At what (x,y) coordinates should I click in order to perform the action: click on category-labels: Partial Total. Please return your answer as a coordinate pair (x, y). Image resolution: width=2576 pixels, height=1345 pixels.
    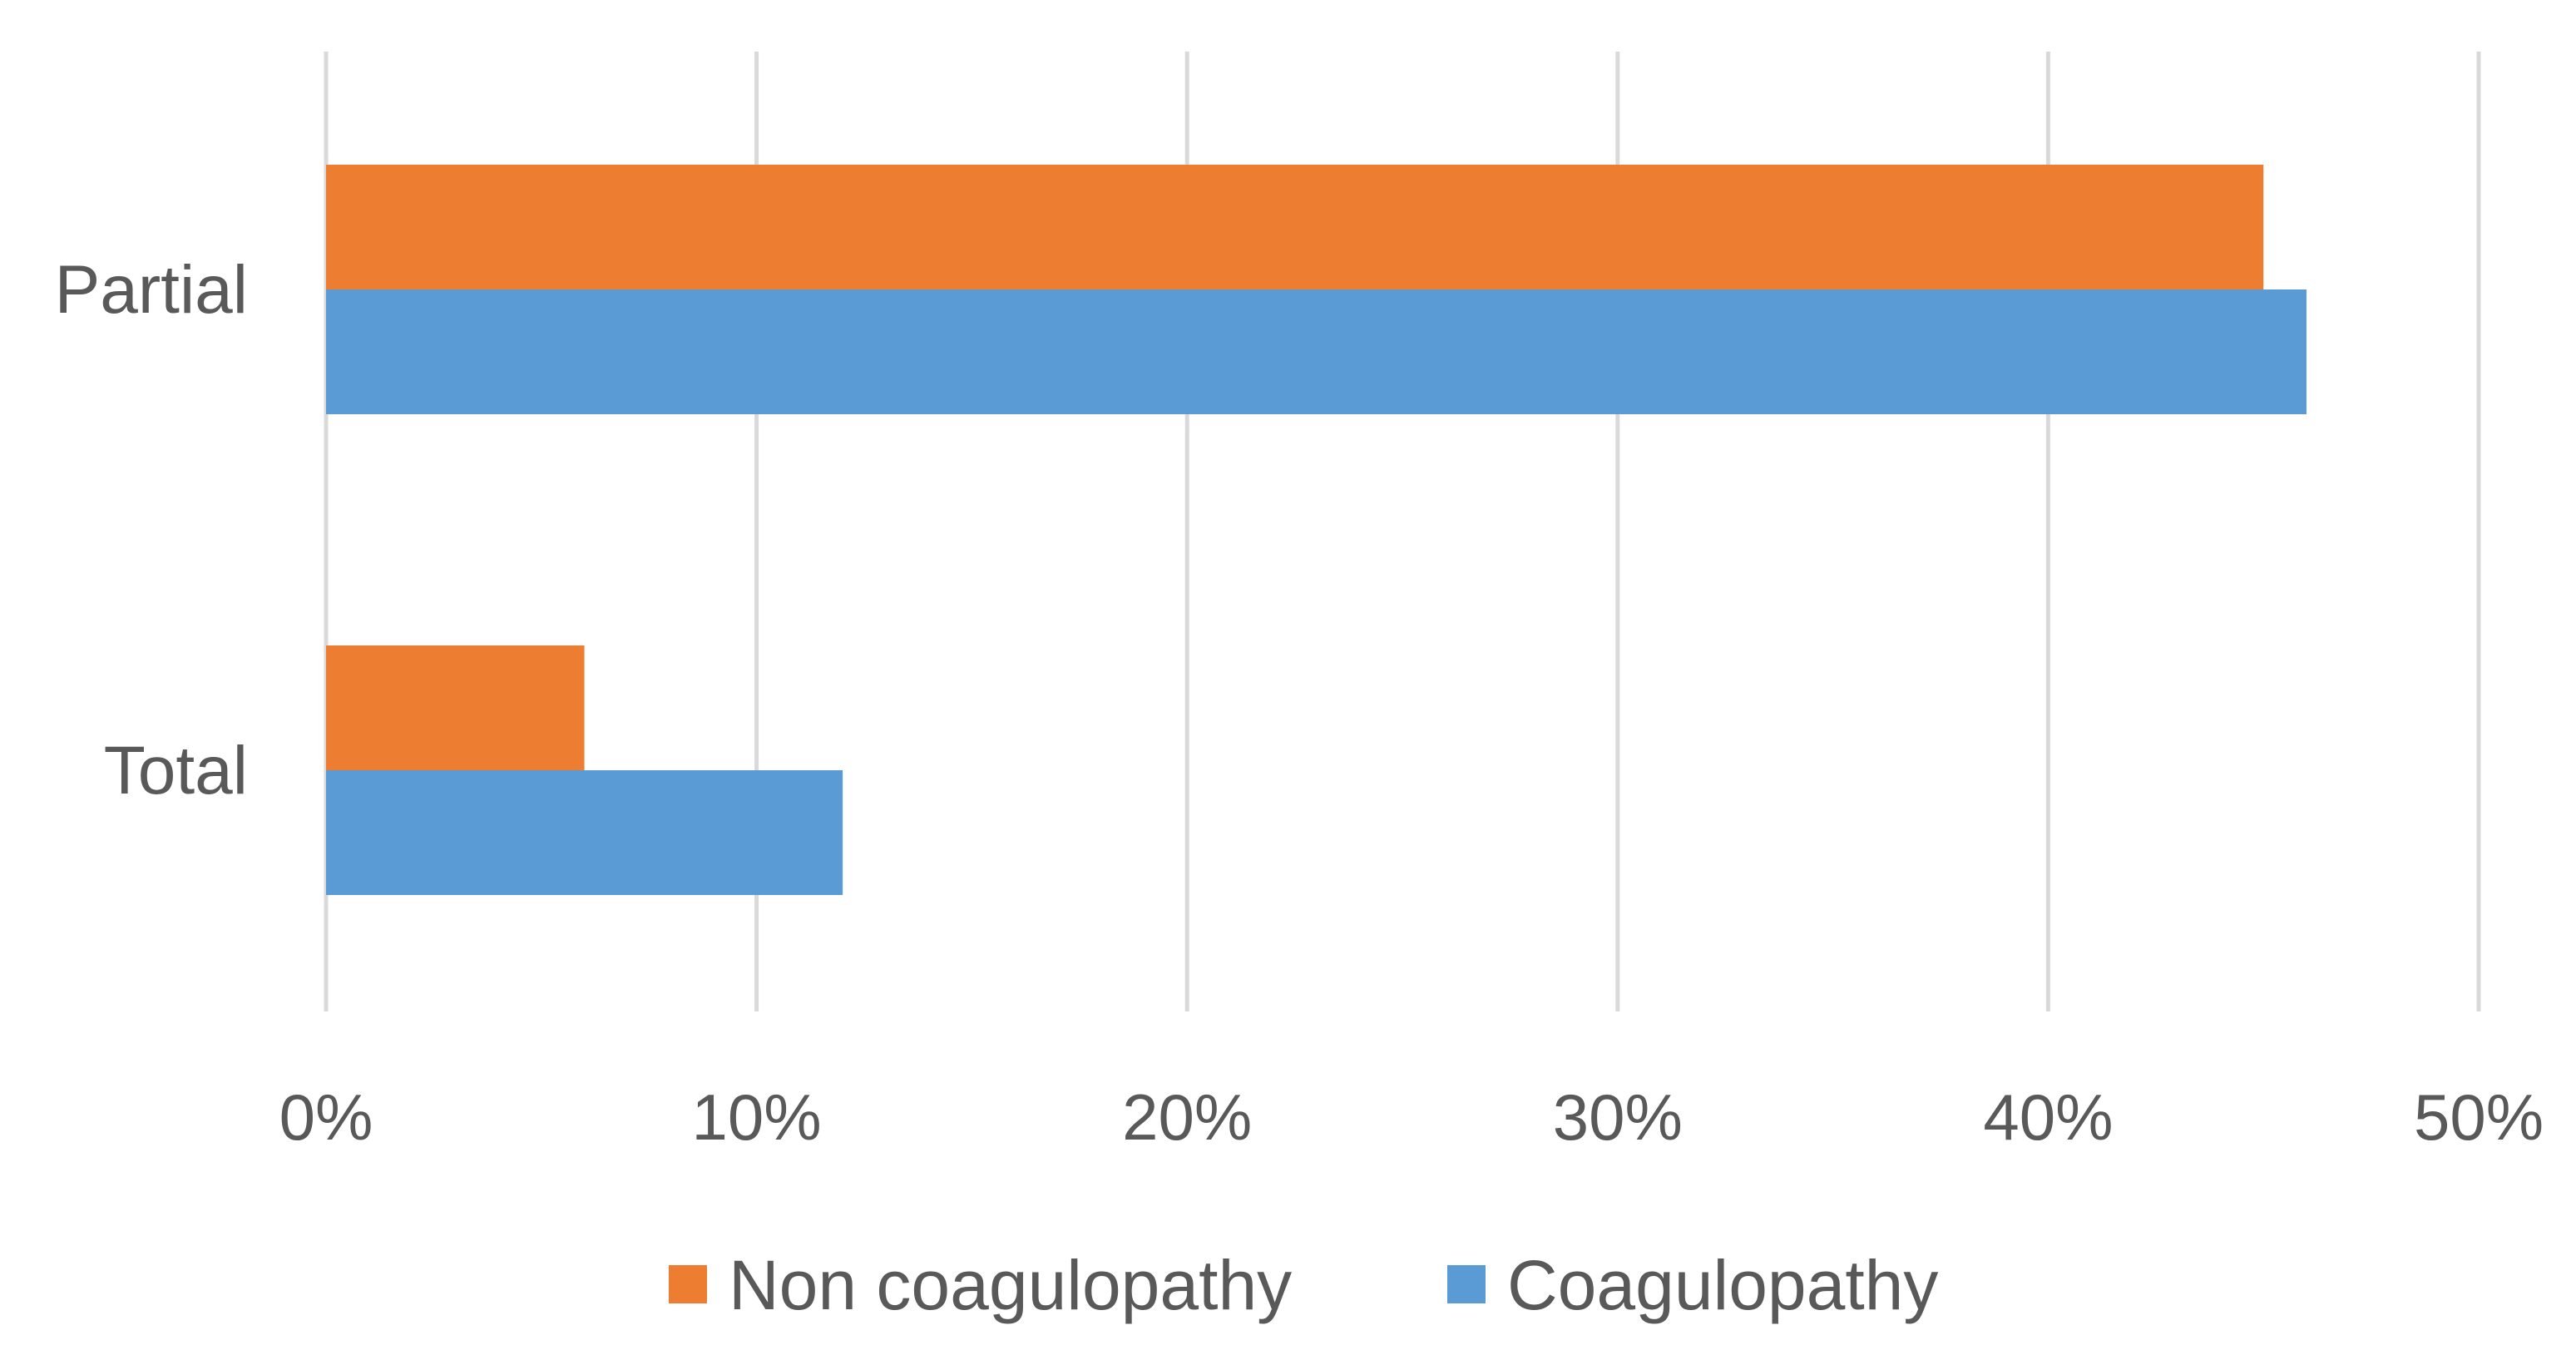
    Looking at the image, I should click on (151, 530).